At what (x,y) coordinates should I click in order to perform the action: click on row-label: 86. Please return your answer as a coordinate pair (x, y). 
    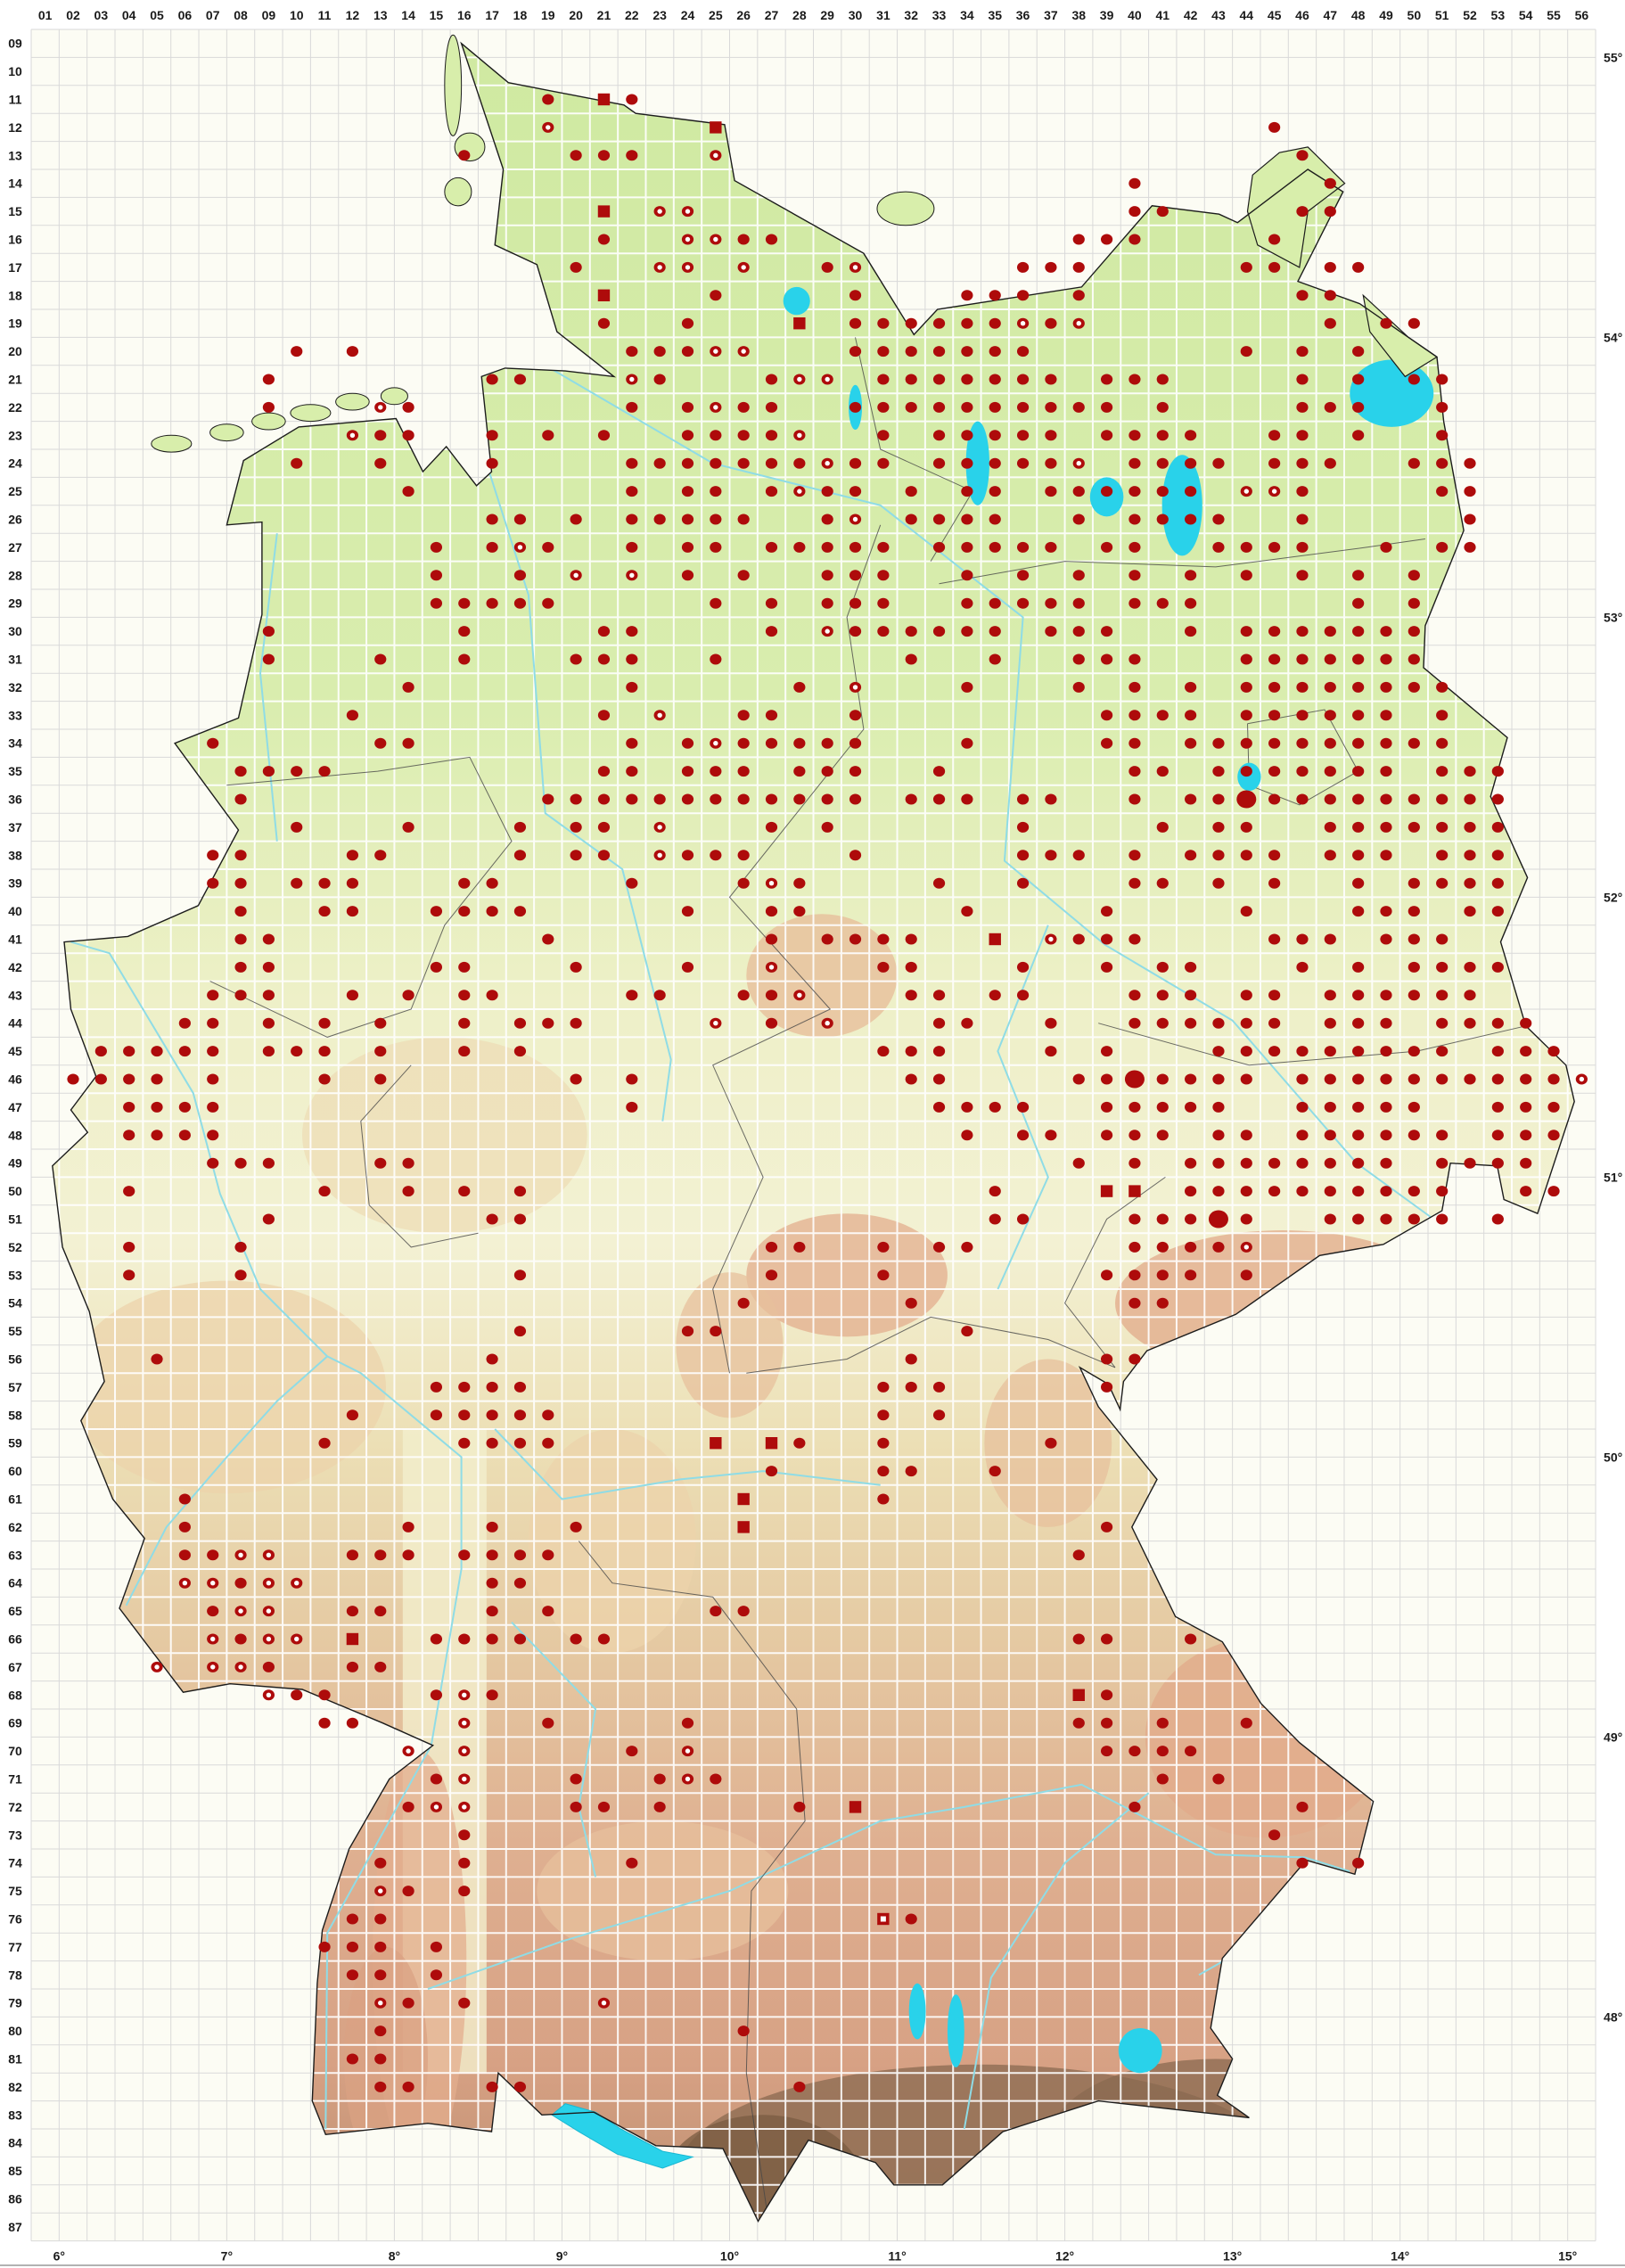
    Looking at the image, I should click on (15, 2199).